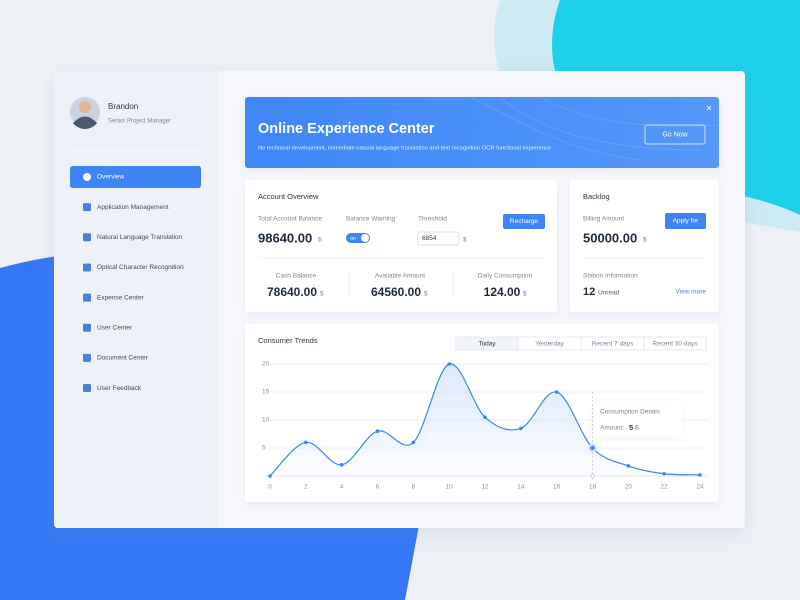 This screenshot has height=600, width=800. Describe the element at coordinates (365, 238) in the screenshot. I see `toggle-knob` at that location.